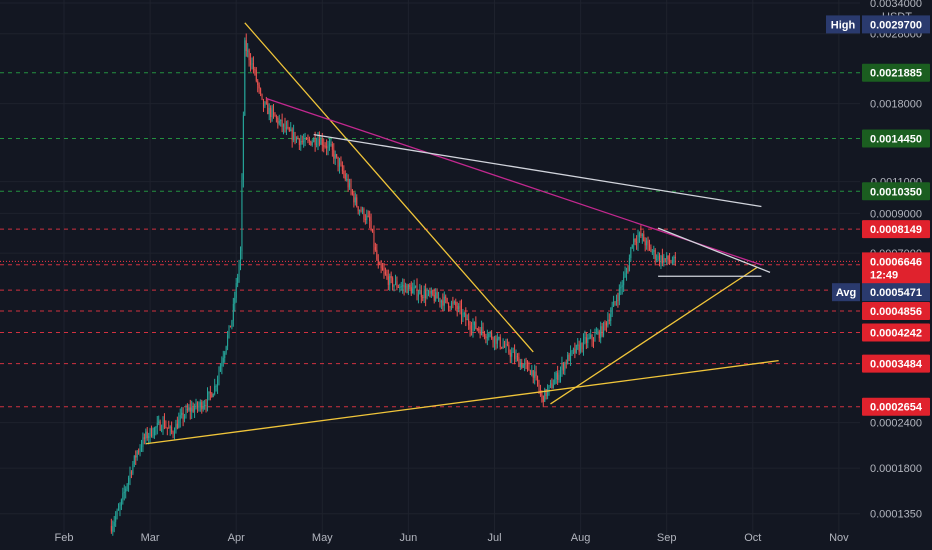 The height and width of the screenshot is (550, 932). What do you see at coordinates (896, 469) in the screenshot?
I see `y-tick-label: 0.0001800` at bounding box center [896, 469].